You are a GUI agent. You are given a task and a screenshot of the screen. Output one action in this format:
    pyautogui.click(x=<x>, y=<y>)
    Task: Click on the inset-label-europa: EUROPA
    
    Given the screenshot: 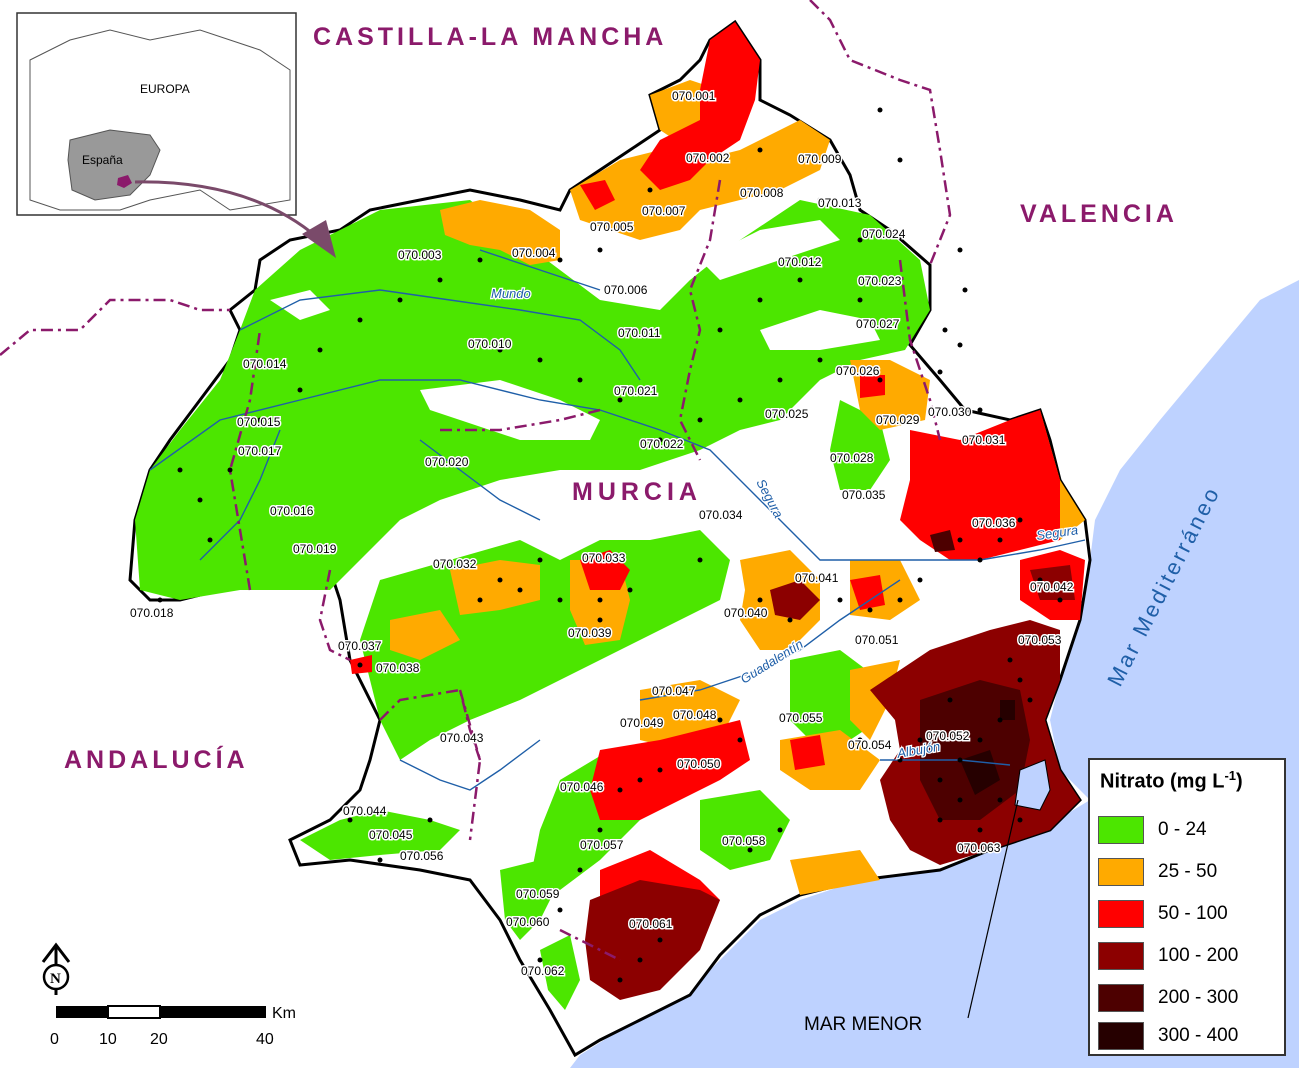 What is the action you would take?
    pyautogui.click(x=165, y=89)
    